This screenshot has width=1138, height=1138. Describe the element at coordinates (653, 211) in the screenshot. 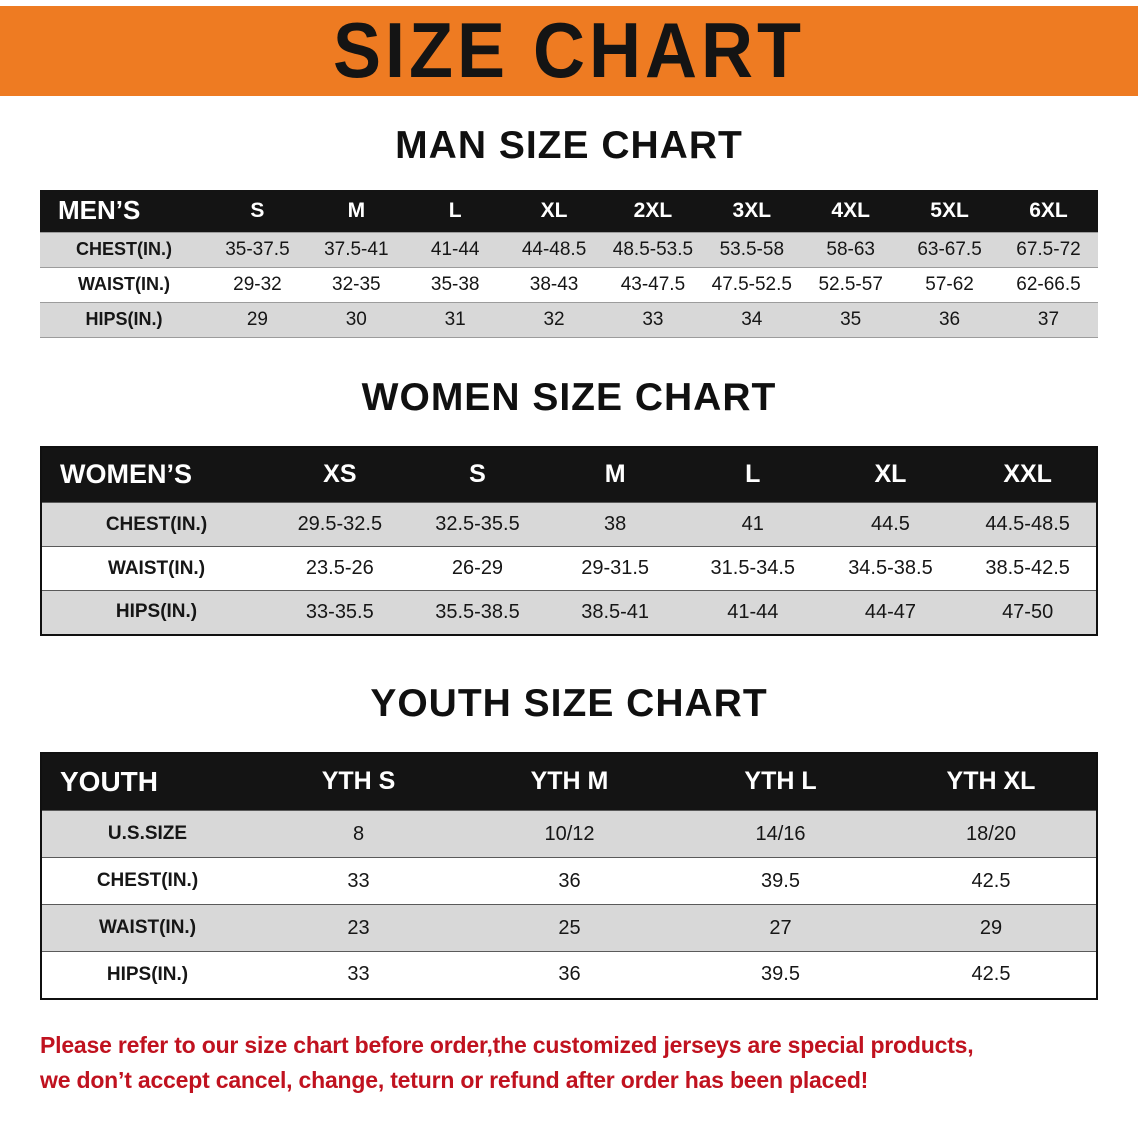

I see `size-column-header: 2XL` at that location.